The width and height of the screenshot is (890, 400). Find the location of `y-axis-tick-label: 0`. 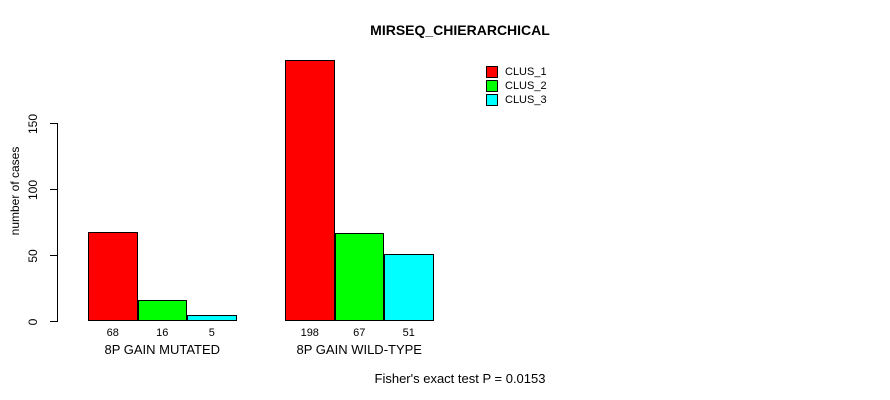

y-axis-tick-label: 0 is located at coordinates (33, 321).